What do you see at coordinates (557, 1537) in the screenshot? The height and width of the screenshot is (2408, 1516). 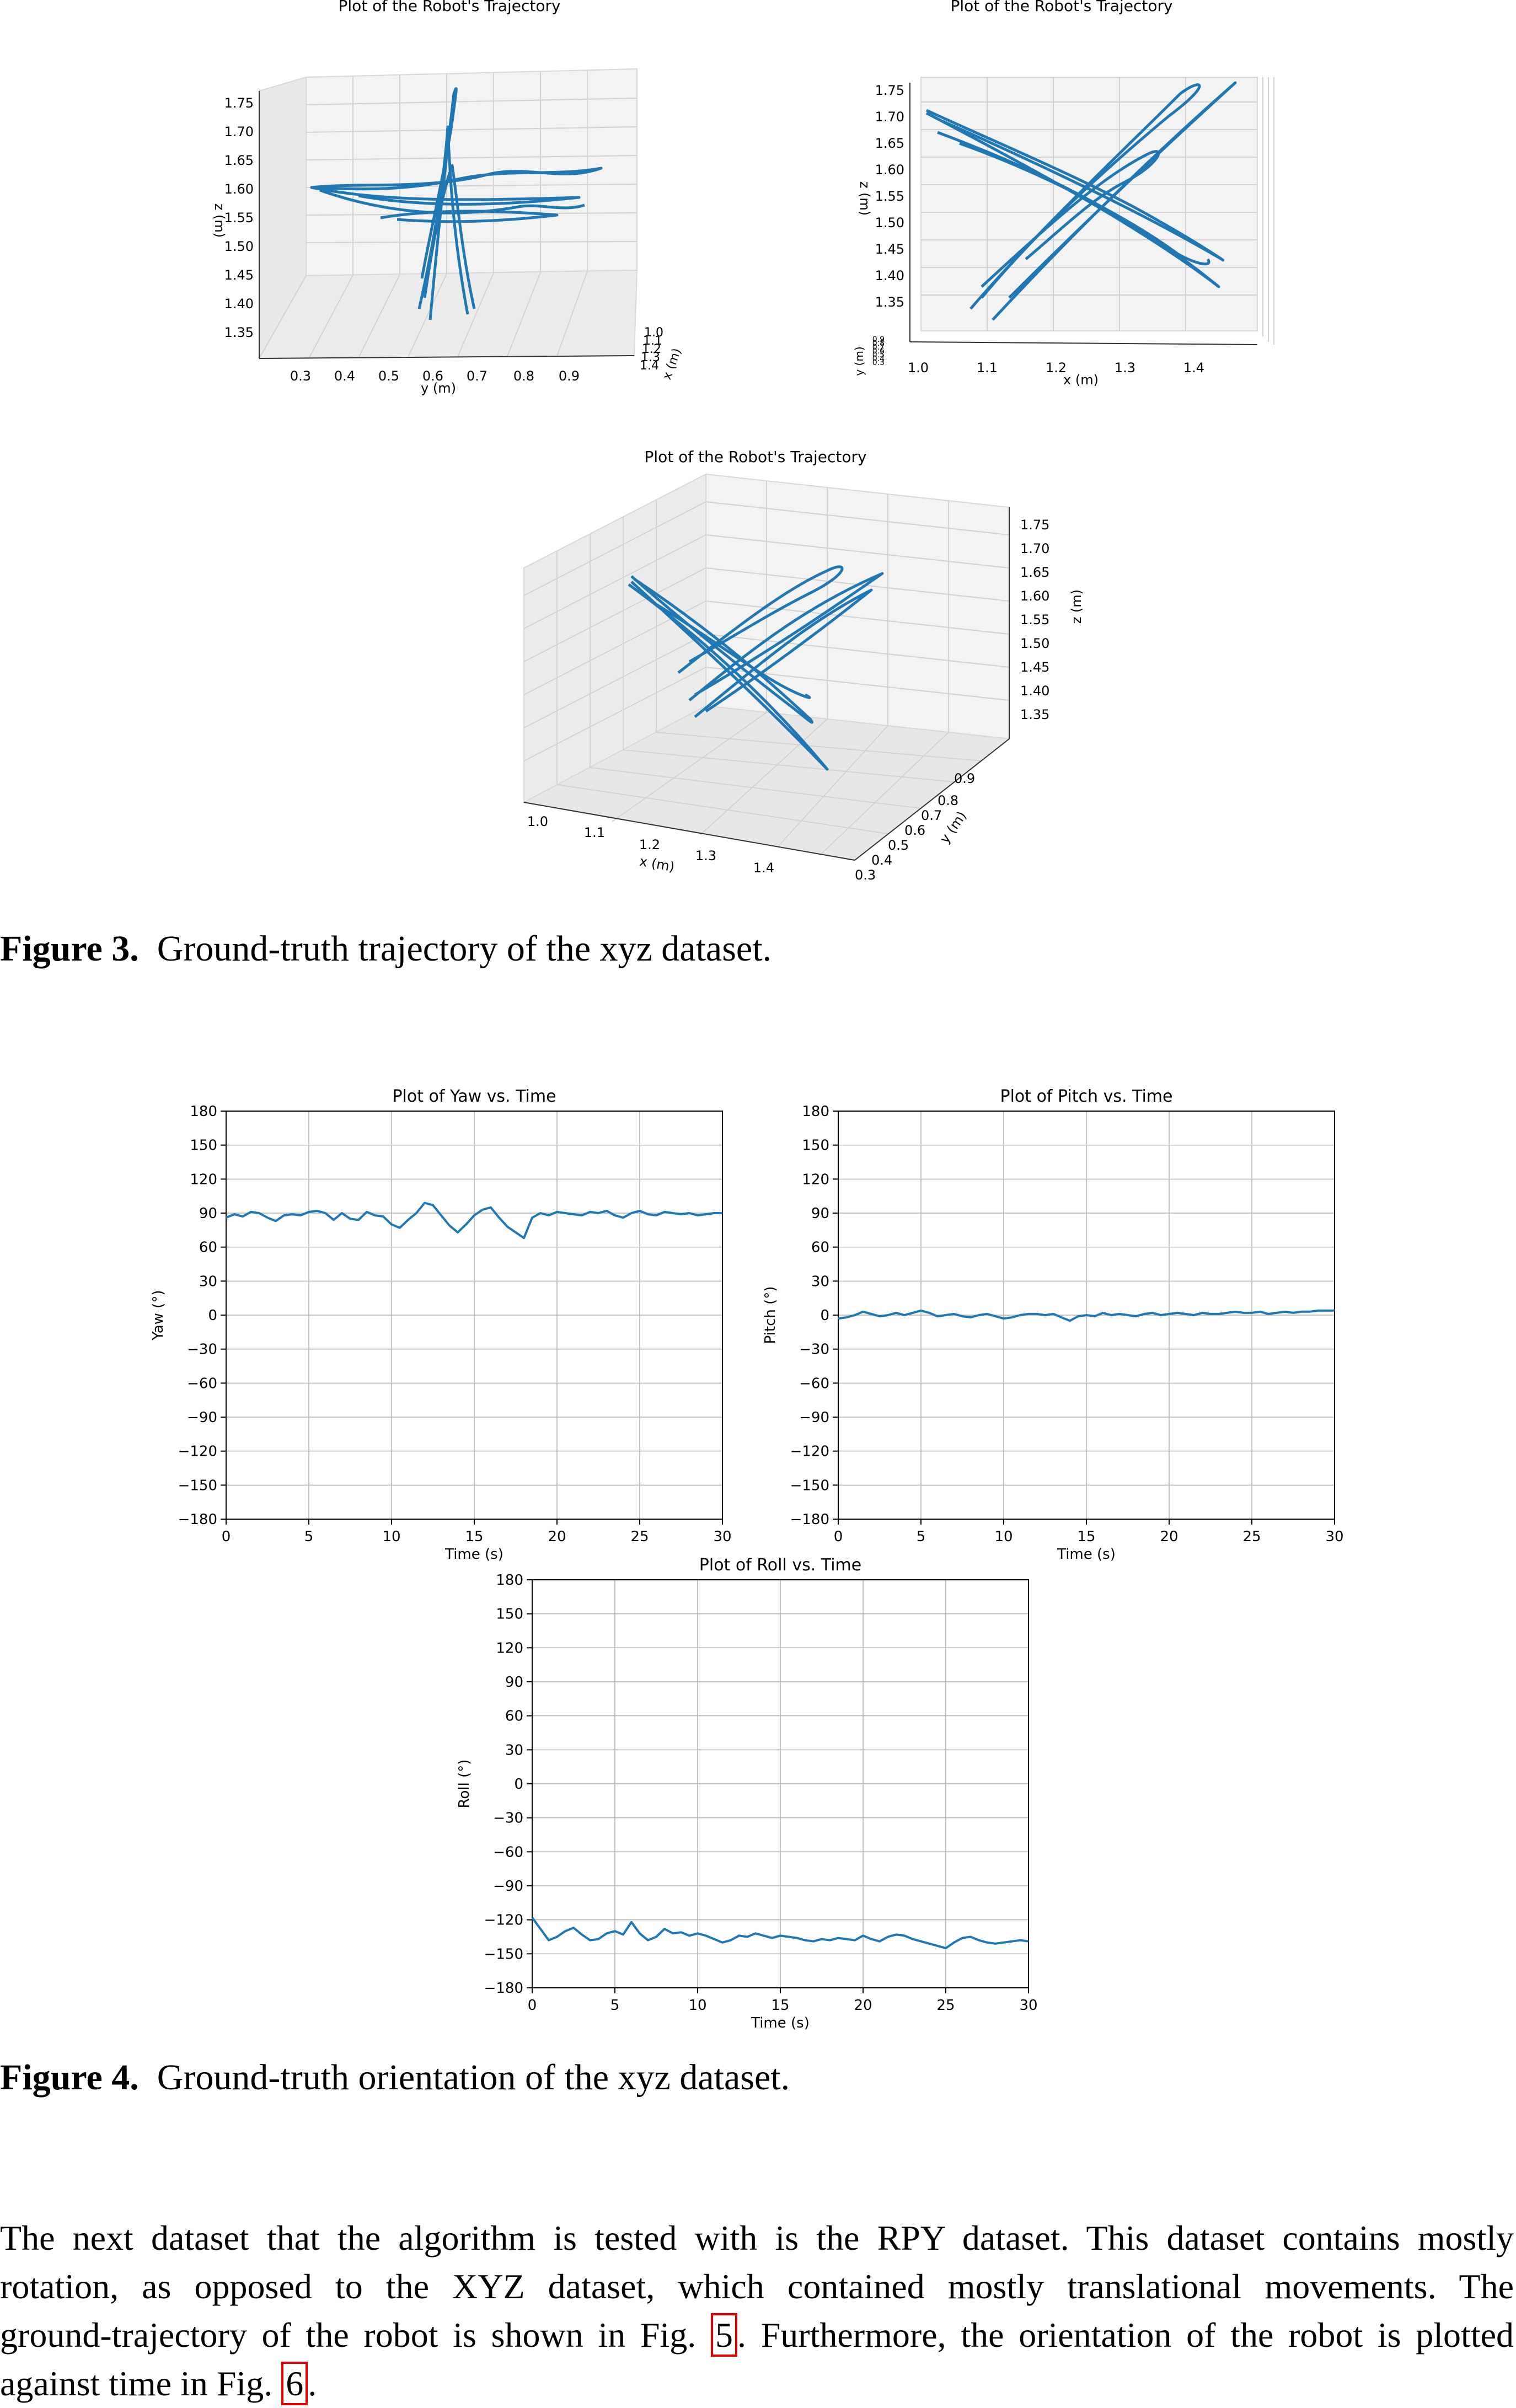 I see `x-tick-label: 20` at bounding box center [557, 1537].